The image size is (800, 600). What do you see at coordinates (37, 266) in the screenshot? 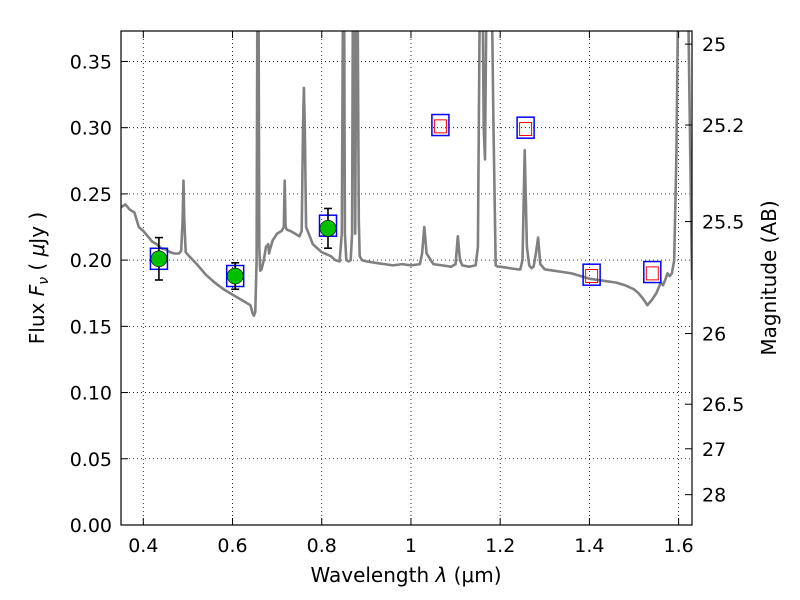
I see `y-axis-title-open: (` at bounding box center [37, 266].